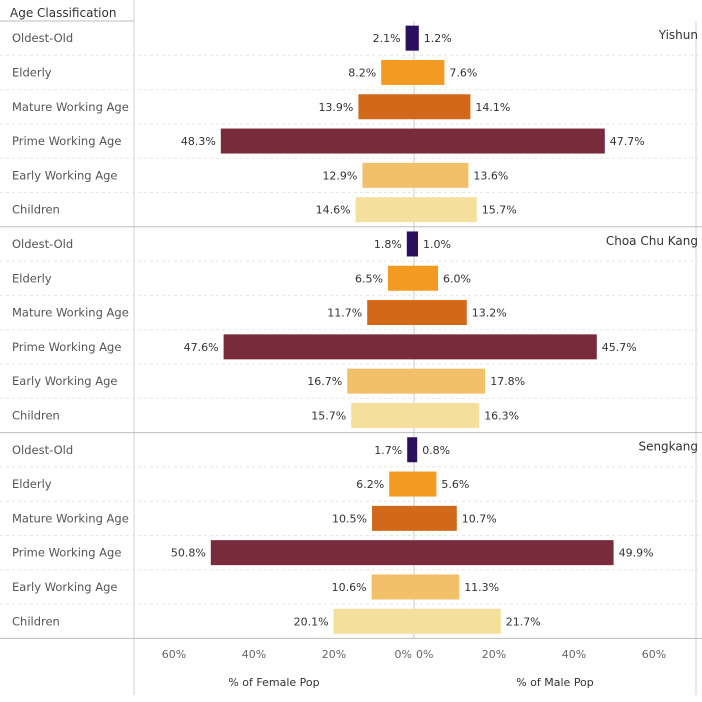  Describe the element at coordinates (490, 175) in the screenshot. I see `male-value-label: 13.6%` at that location.